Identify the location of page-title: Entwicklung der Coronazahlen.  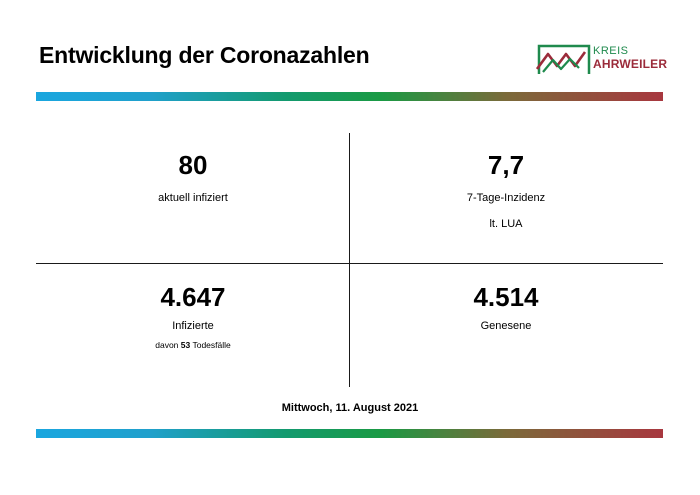
(204, 55).